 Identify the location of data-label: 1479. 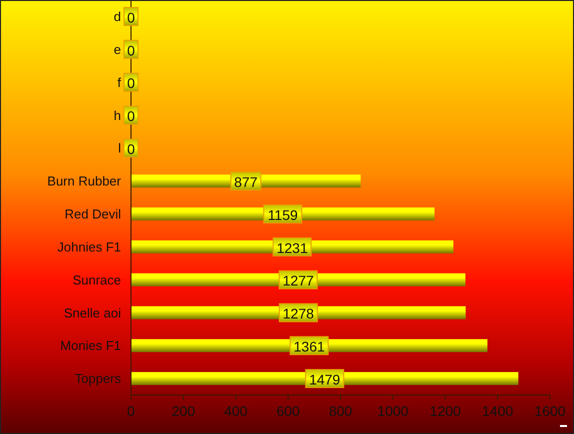
(324, 379).